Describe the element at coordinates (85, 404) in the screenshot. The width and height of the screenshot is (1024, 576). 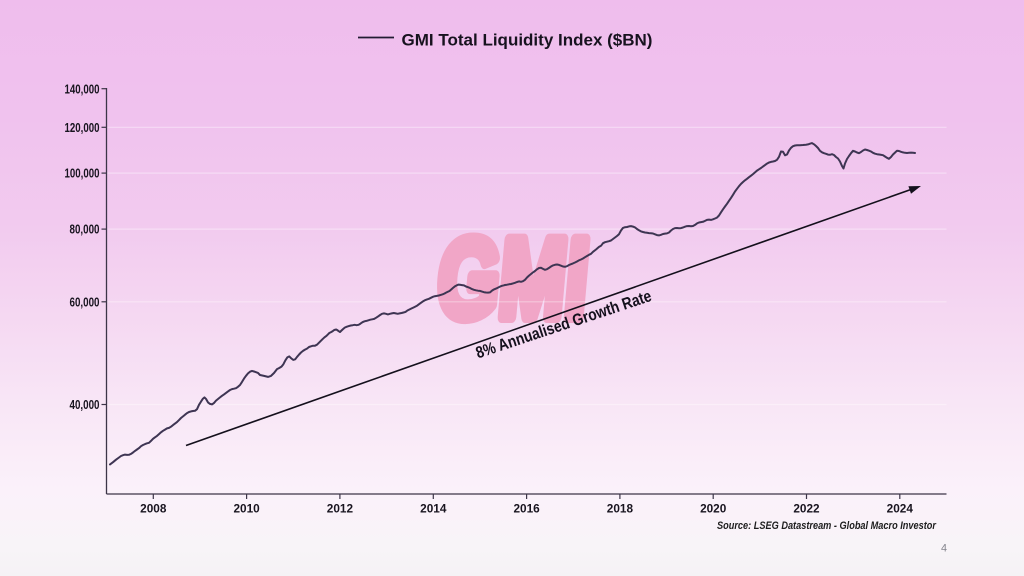
I see `svg-text: 40,000` at that location.